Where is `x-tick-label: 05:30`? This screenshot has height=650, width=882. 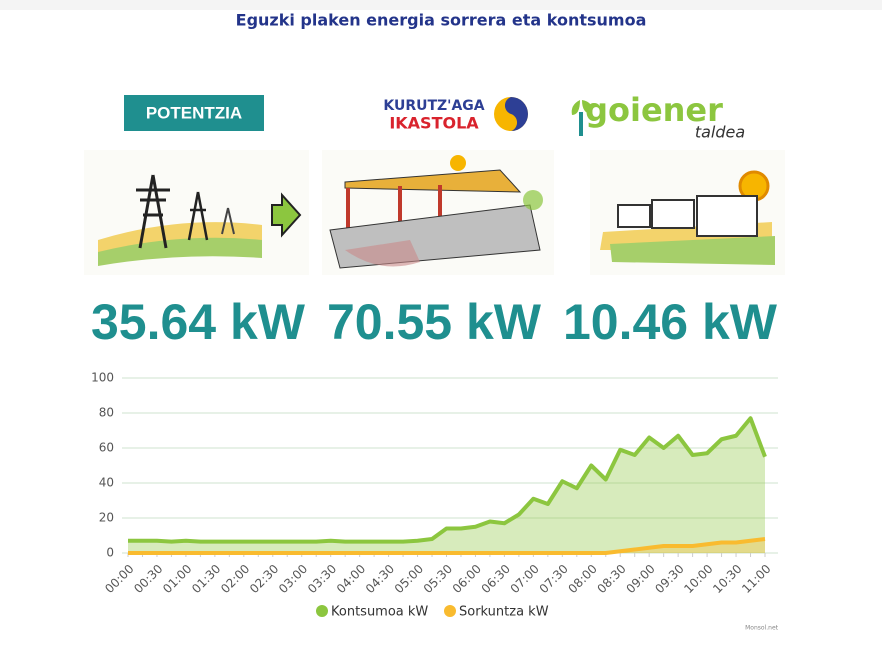
x-tick-label: 05:30 is located at coordinates (438, 579).